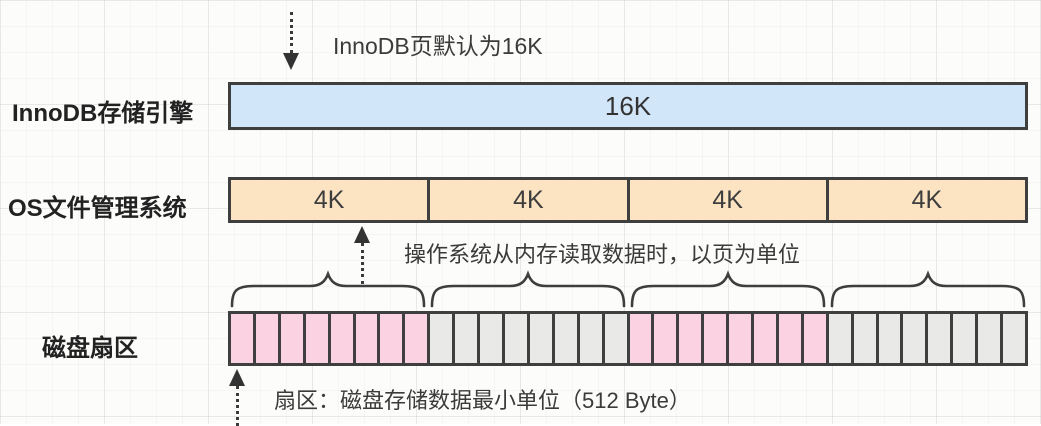 Image resolution: width=1041 pixels, height=426 pixels. Describe the element at coordinates (90, 348) in the screenshot. I see `disk-row-label: 磁盘扇区` at that location.